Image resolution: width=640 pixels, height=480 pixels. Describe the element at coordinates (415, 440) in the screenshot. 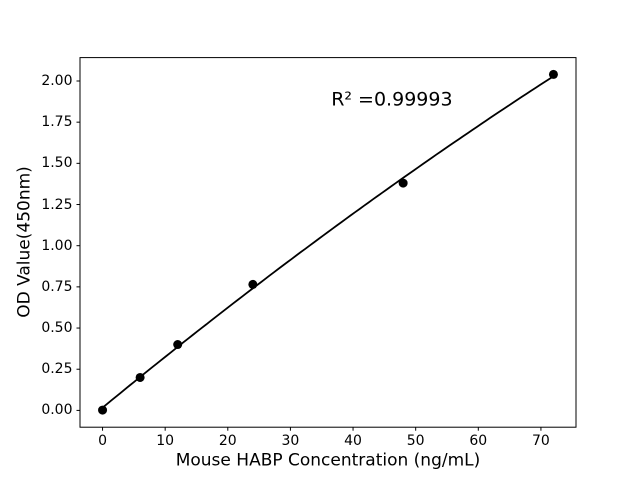

I see `x-tick-label: 50` at that location.